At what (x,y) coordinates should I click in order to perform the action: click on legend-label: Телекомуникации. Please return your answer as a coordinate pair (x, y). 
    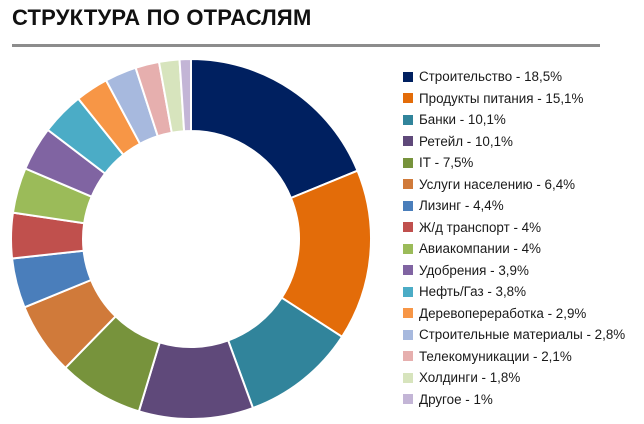
    Looking at the image, I should click on (474, 356).